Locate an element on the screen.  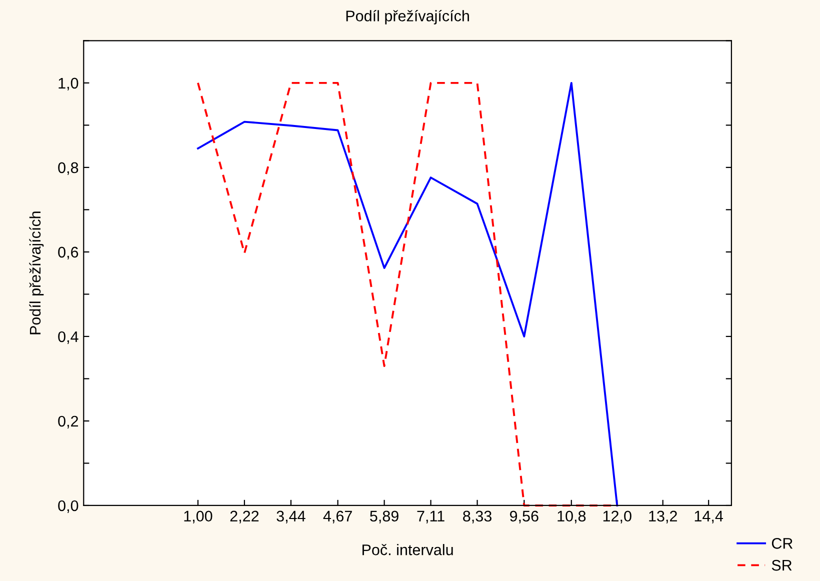
x-tick-label: 1,00 is located at coordinates (198, 517).